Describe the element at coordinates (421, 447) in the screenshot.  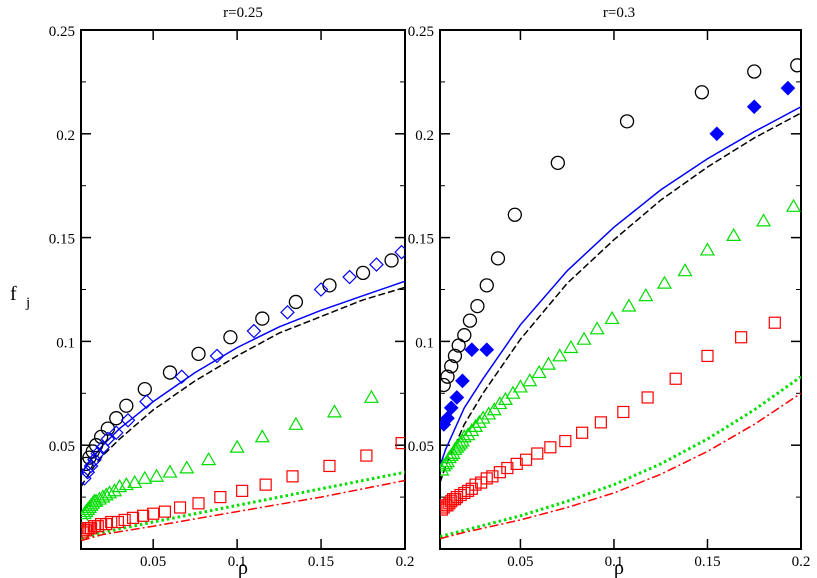
I see `y-tick-label: 0.05` at that location.